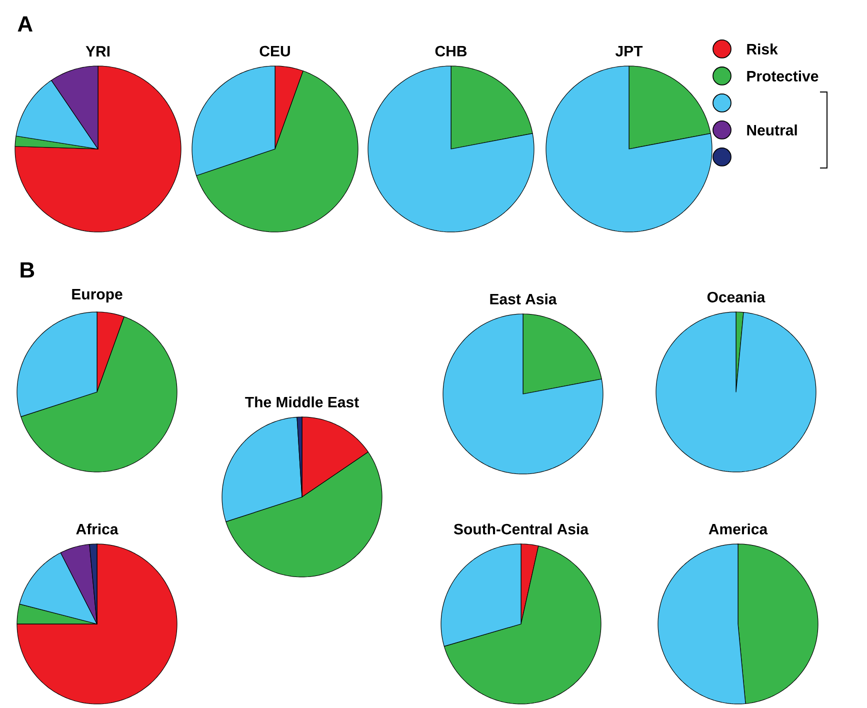 The height and width of the screenshot is (708, 867). Describe the element at coordinates (629, 51) in the screenshot. I see `chart-title: JPT` at that location.